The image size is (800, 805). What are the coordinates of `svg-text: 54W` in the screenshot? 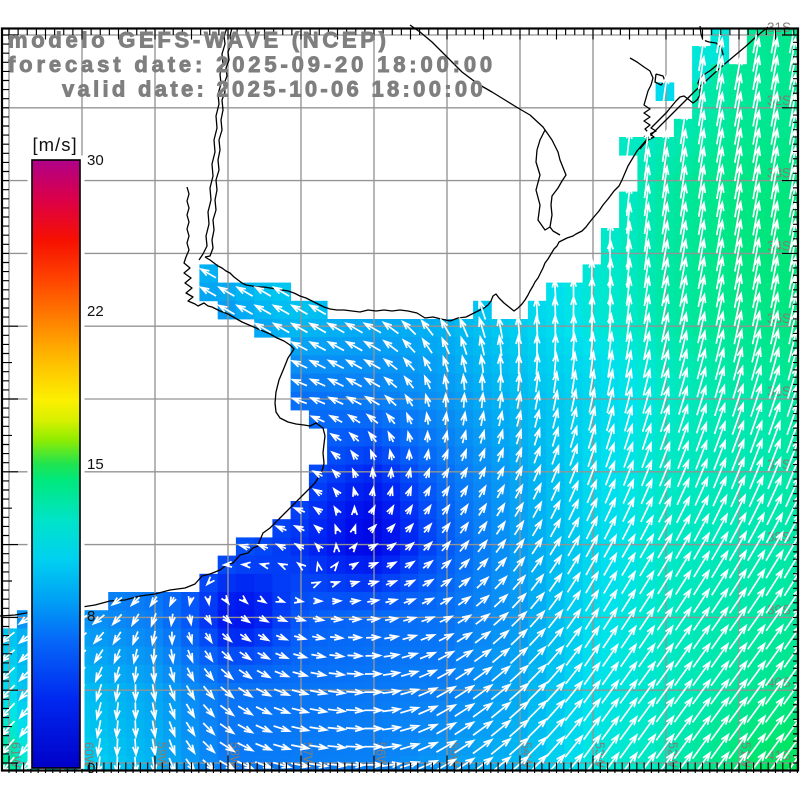 It's located at (527, 755).